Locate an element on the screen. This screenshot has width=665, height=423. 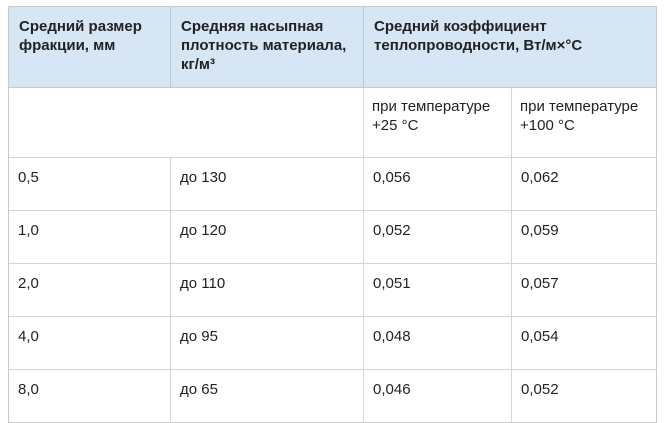
cell-conductivity-100: 0,057 is located at coordinates (584, 290).